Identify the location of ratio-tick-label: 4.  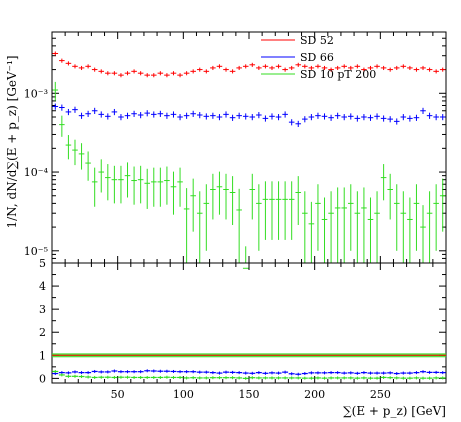
(42, 286).